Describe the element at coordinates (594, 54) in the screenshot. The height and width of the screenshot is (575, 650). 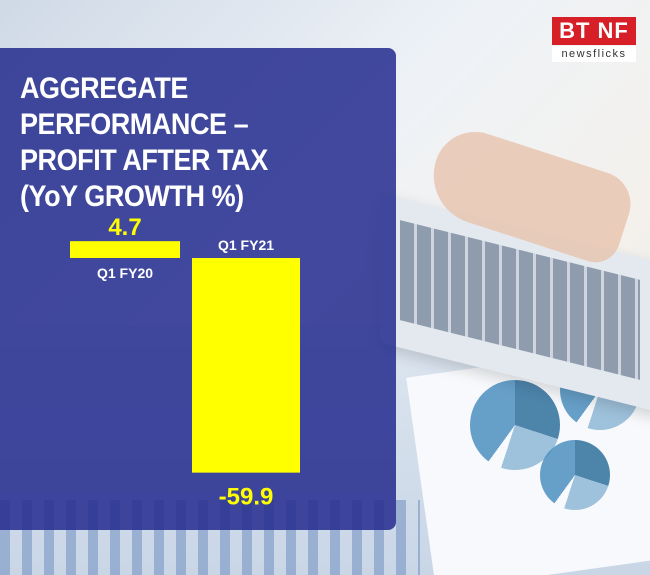
I see `logo-subtext: newsflicks` at that location.